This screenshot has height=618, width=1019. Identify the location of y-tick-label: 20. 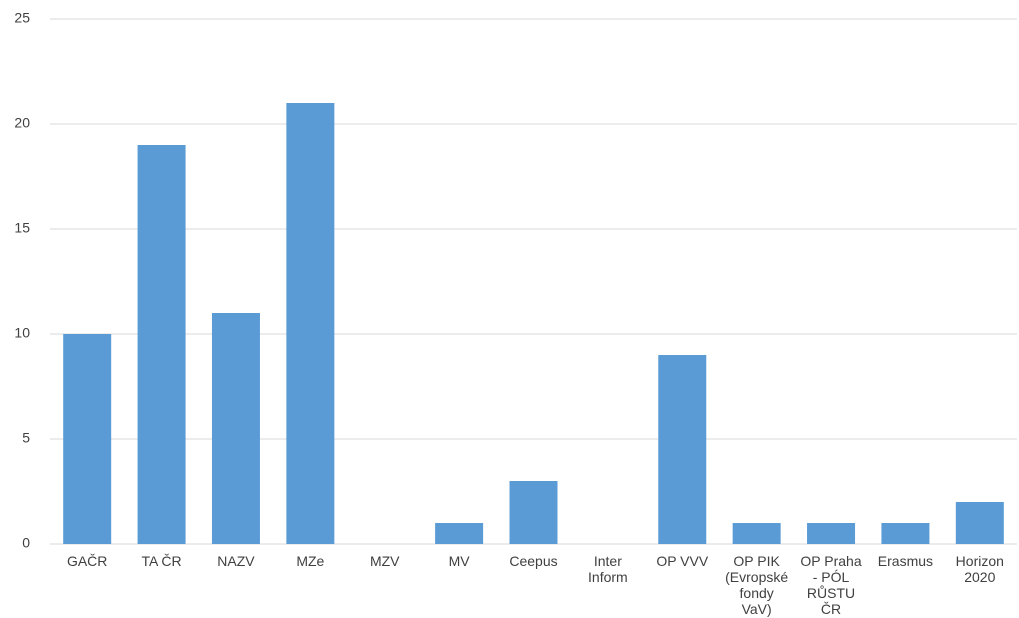
(22, 123).